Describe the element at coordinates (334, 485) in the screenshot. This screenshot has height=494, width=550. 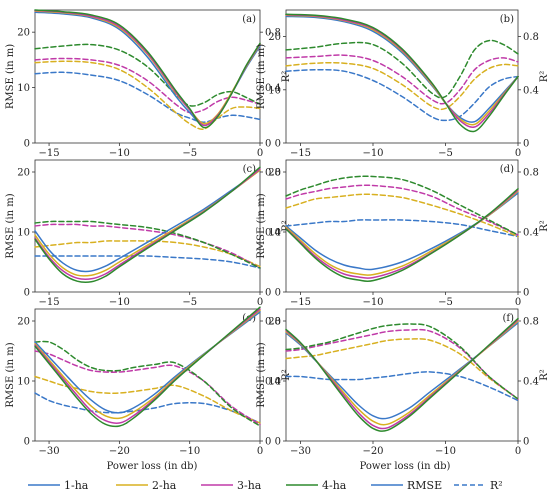
I see `legend-label: 4-ha` at that location.